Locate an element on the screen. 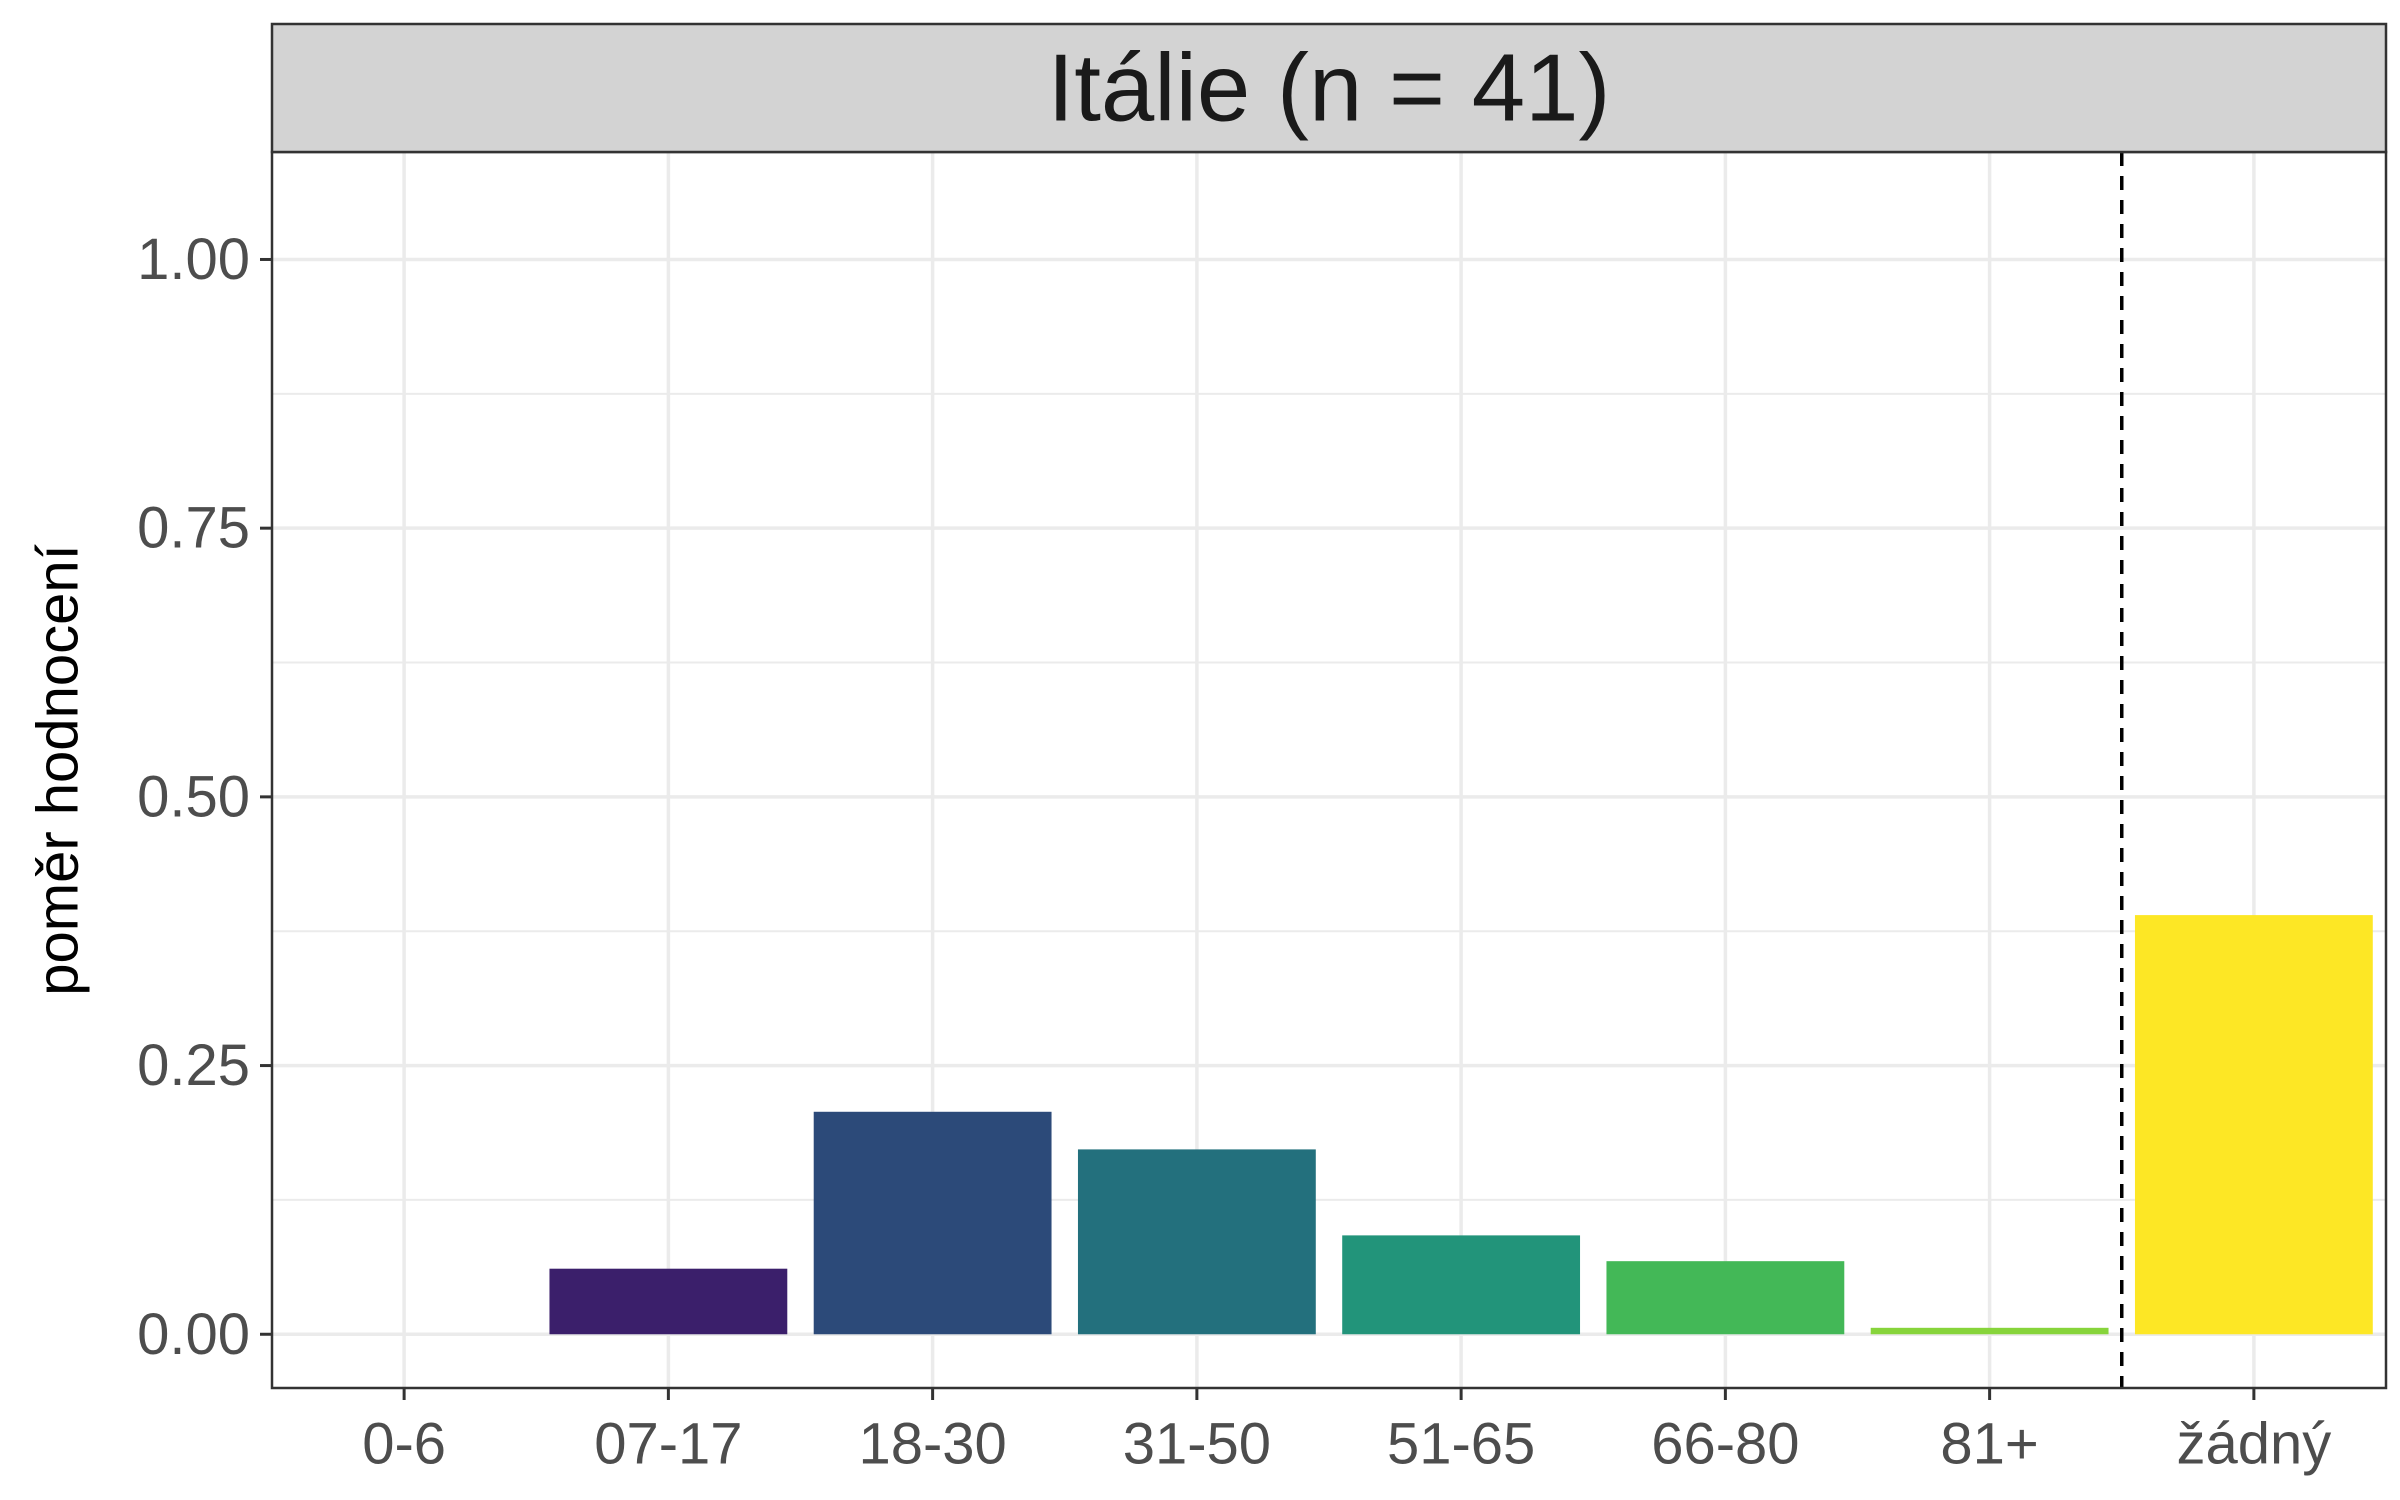 Image resolution: width=2400 pixels, height=1500 pixels. bar-žádný is located at coordinates (2253, 1125).